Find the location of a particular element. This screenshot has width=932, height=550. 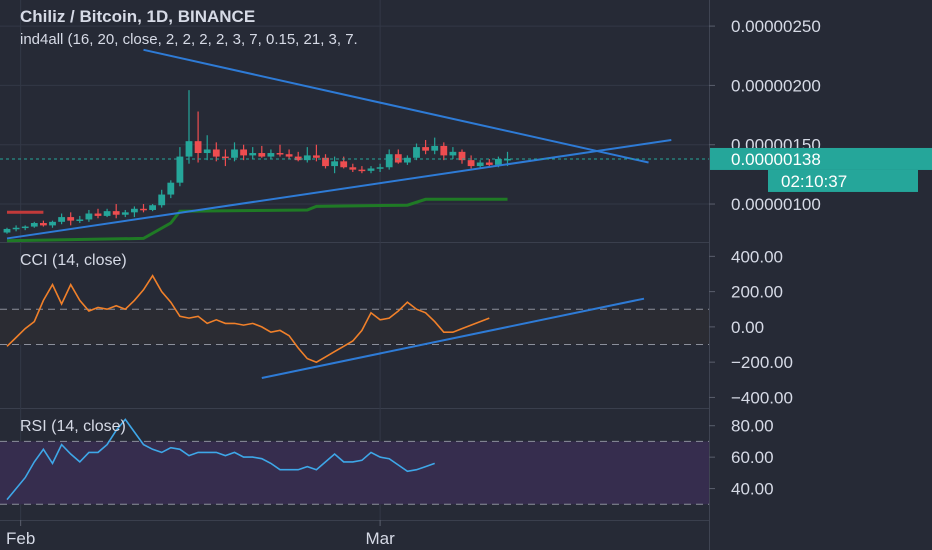

rsi-band is located at coordinates (354, 473).